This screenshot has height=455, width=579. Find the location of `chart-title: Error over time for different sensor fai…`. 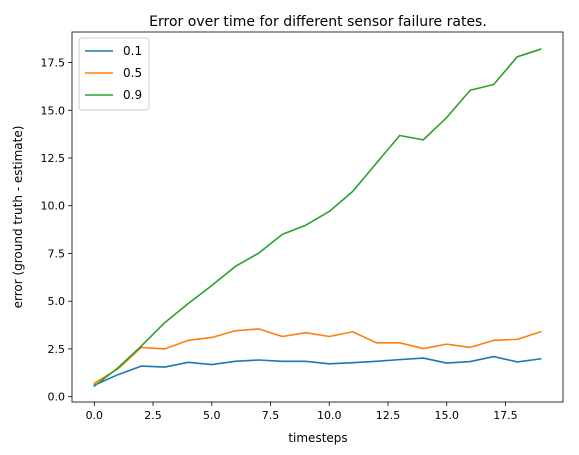

chart-title: Error over time for different sensor fai… is located at coordinates (318, 22).